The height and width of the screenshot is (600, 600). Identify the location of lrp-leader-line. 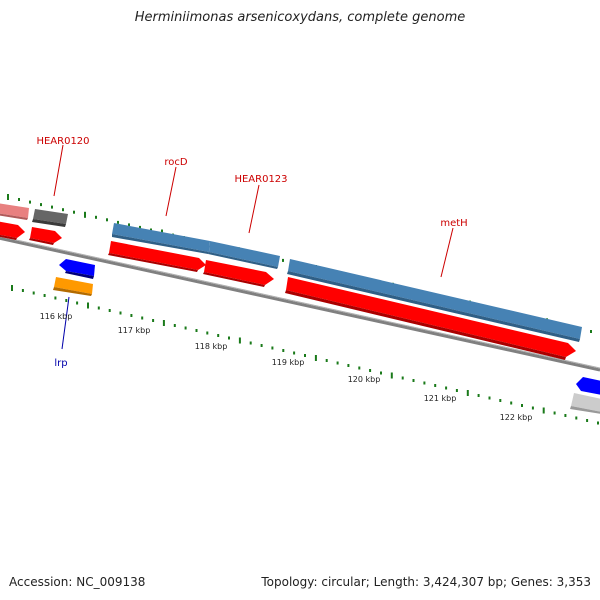
(65, 323).